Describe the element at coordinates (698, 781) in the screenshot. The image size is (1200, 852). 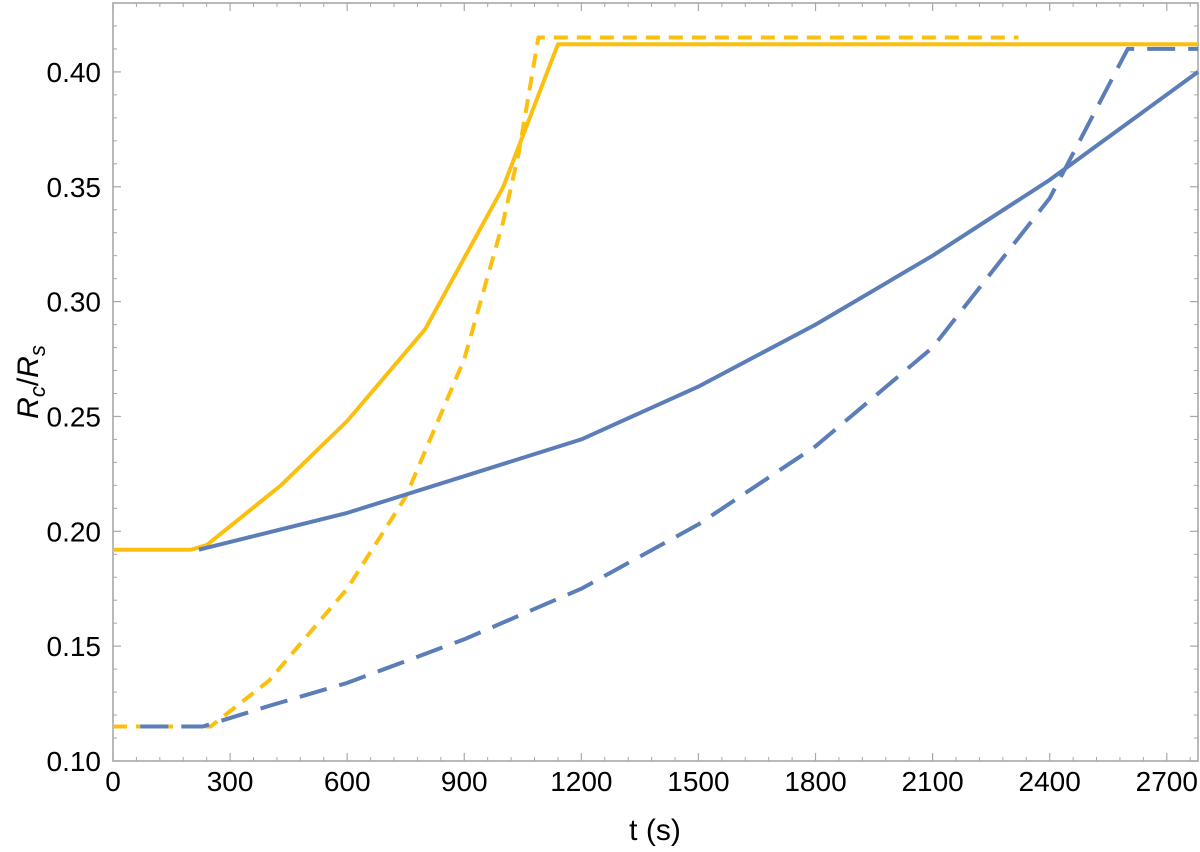
I see `x-tick-label: 1500` at that location.